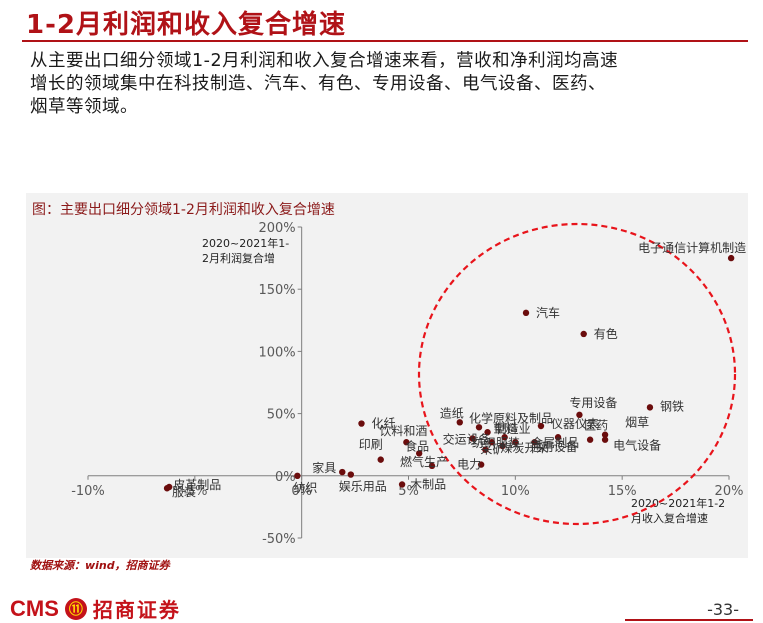 This screenshot has height=623, width=763. What do you see at coordinates (515, 491) in the screenshot?
I see `x-tick-label: 10%` at bounding box center [515, 491].